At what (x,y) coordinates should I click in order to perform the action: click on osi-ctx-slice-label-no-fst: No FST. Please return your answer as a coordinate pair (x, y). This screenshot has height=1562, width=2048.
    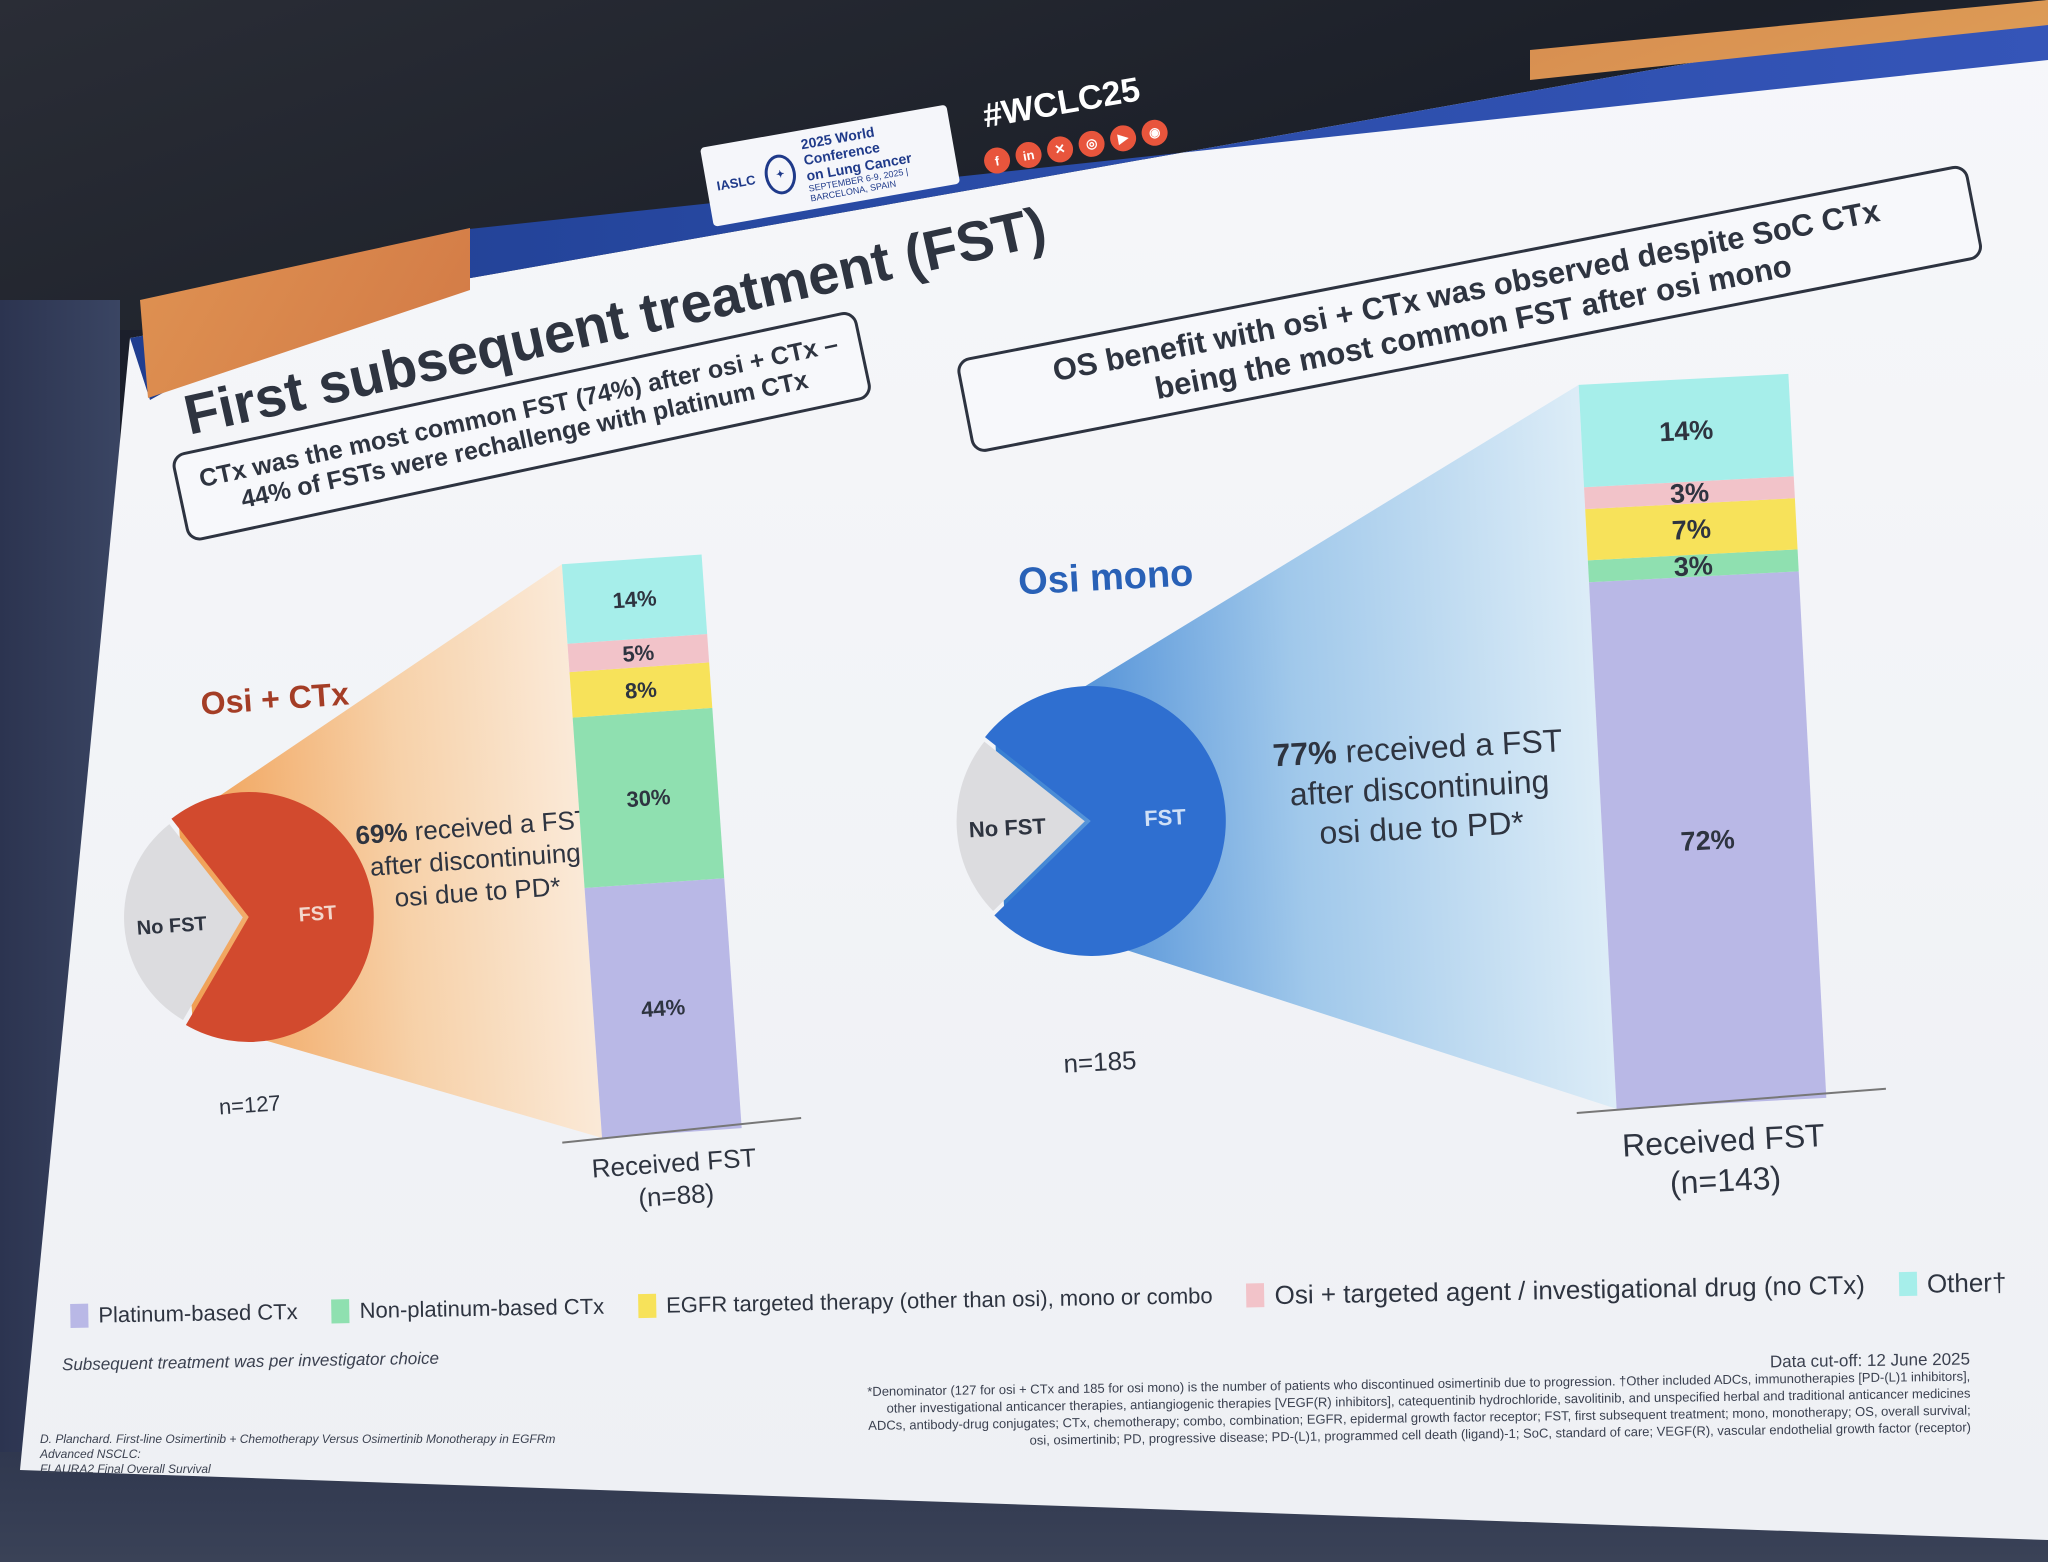
    Looking at the image, I should click on (171, 926).